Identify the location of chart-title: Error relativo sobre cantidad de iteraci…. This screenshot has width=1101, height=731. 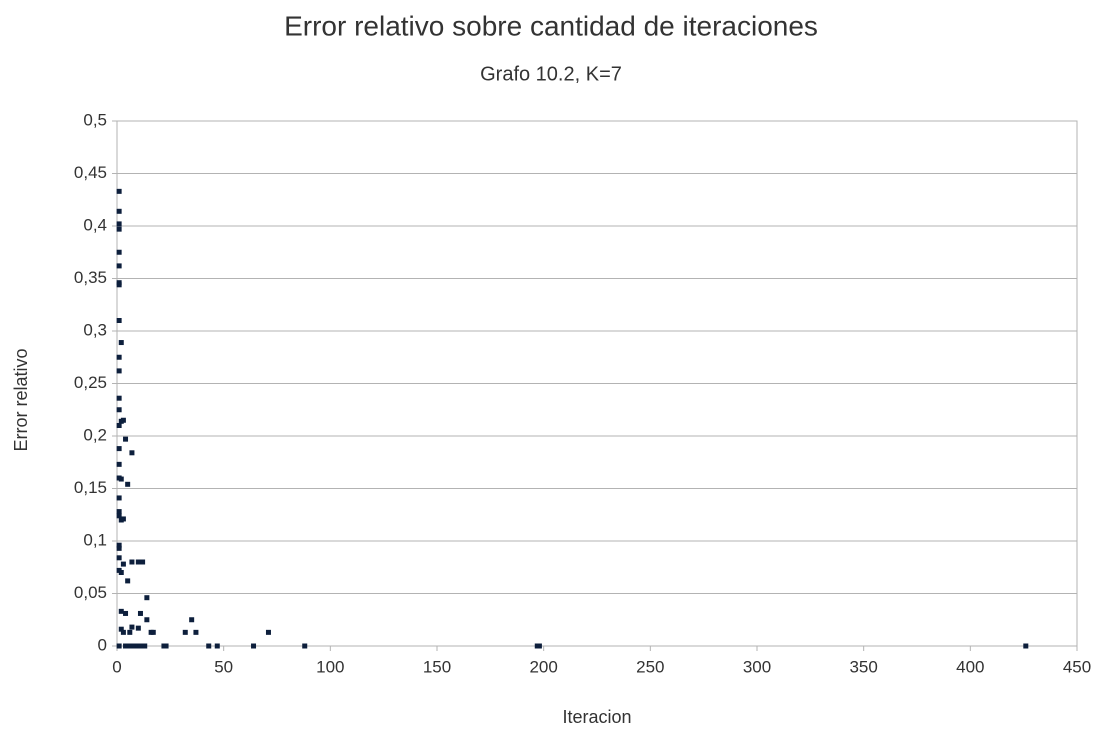
(551, 25).